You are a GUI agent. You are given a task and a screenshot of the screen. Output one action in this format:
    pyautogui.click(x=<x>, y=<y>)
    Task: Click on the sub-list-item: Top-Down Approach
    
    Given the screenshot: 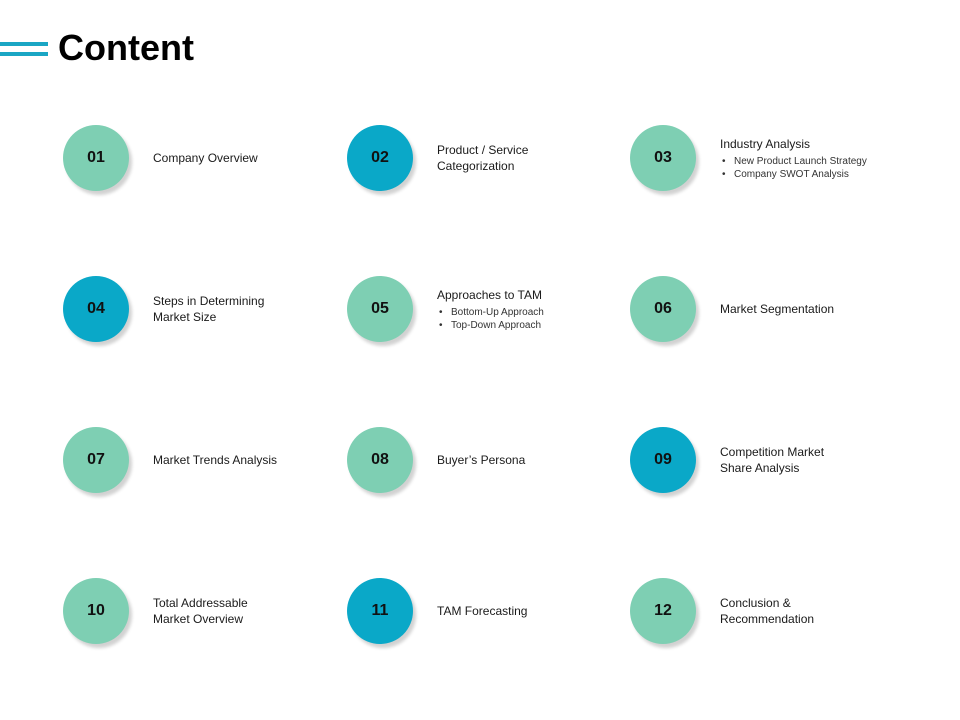 What is the action you would take?
    pyautogui.click(x=522, y=325)
    